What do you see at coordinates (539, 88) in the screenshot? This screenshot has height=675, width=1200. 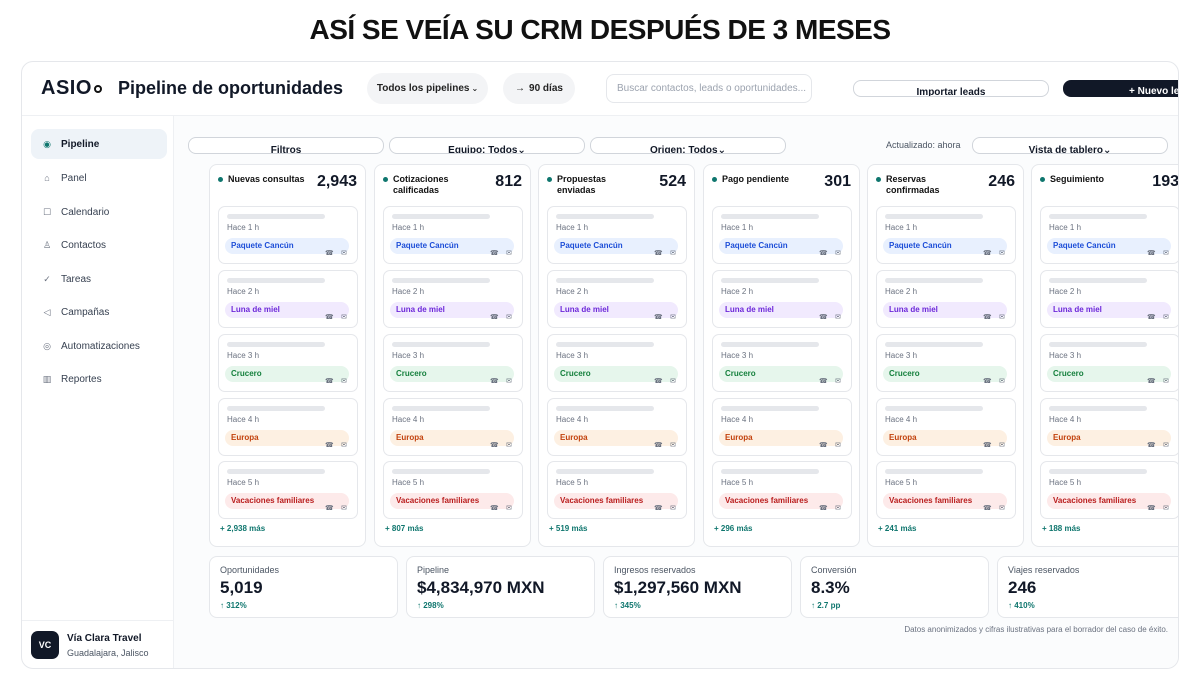 I see `date-range-button: → 90 días` at bounding box center [539, 88].